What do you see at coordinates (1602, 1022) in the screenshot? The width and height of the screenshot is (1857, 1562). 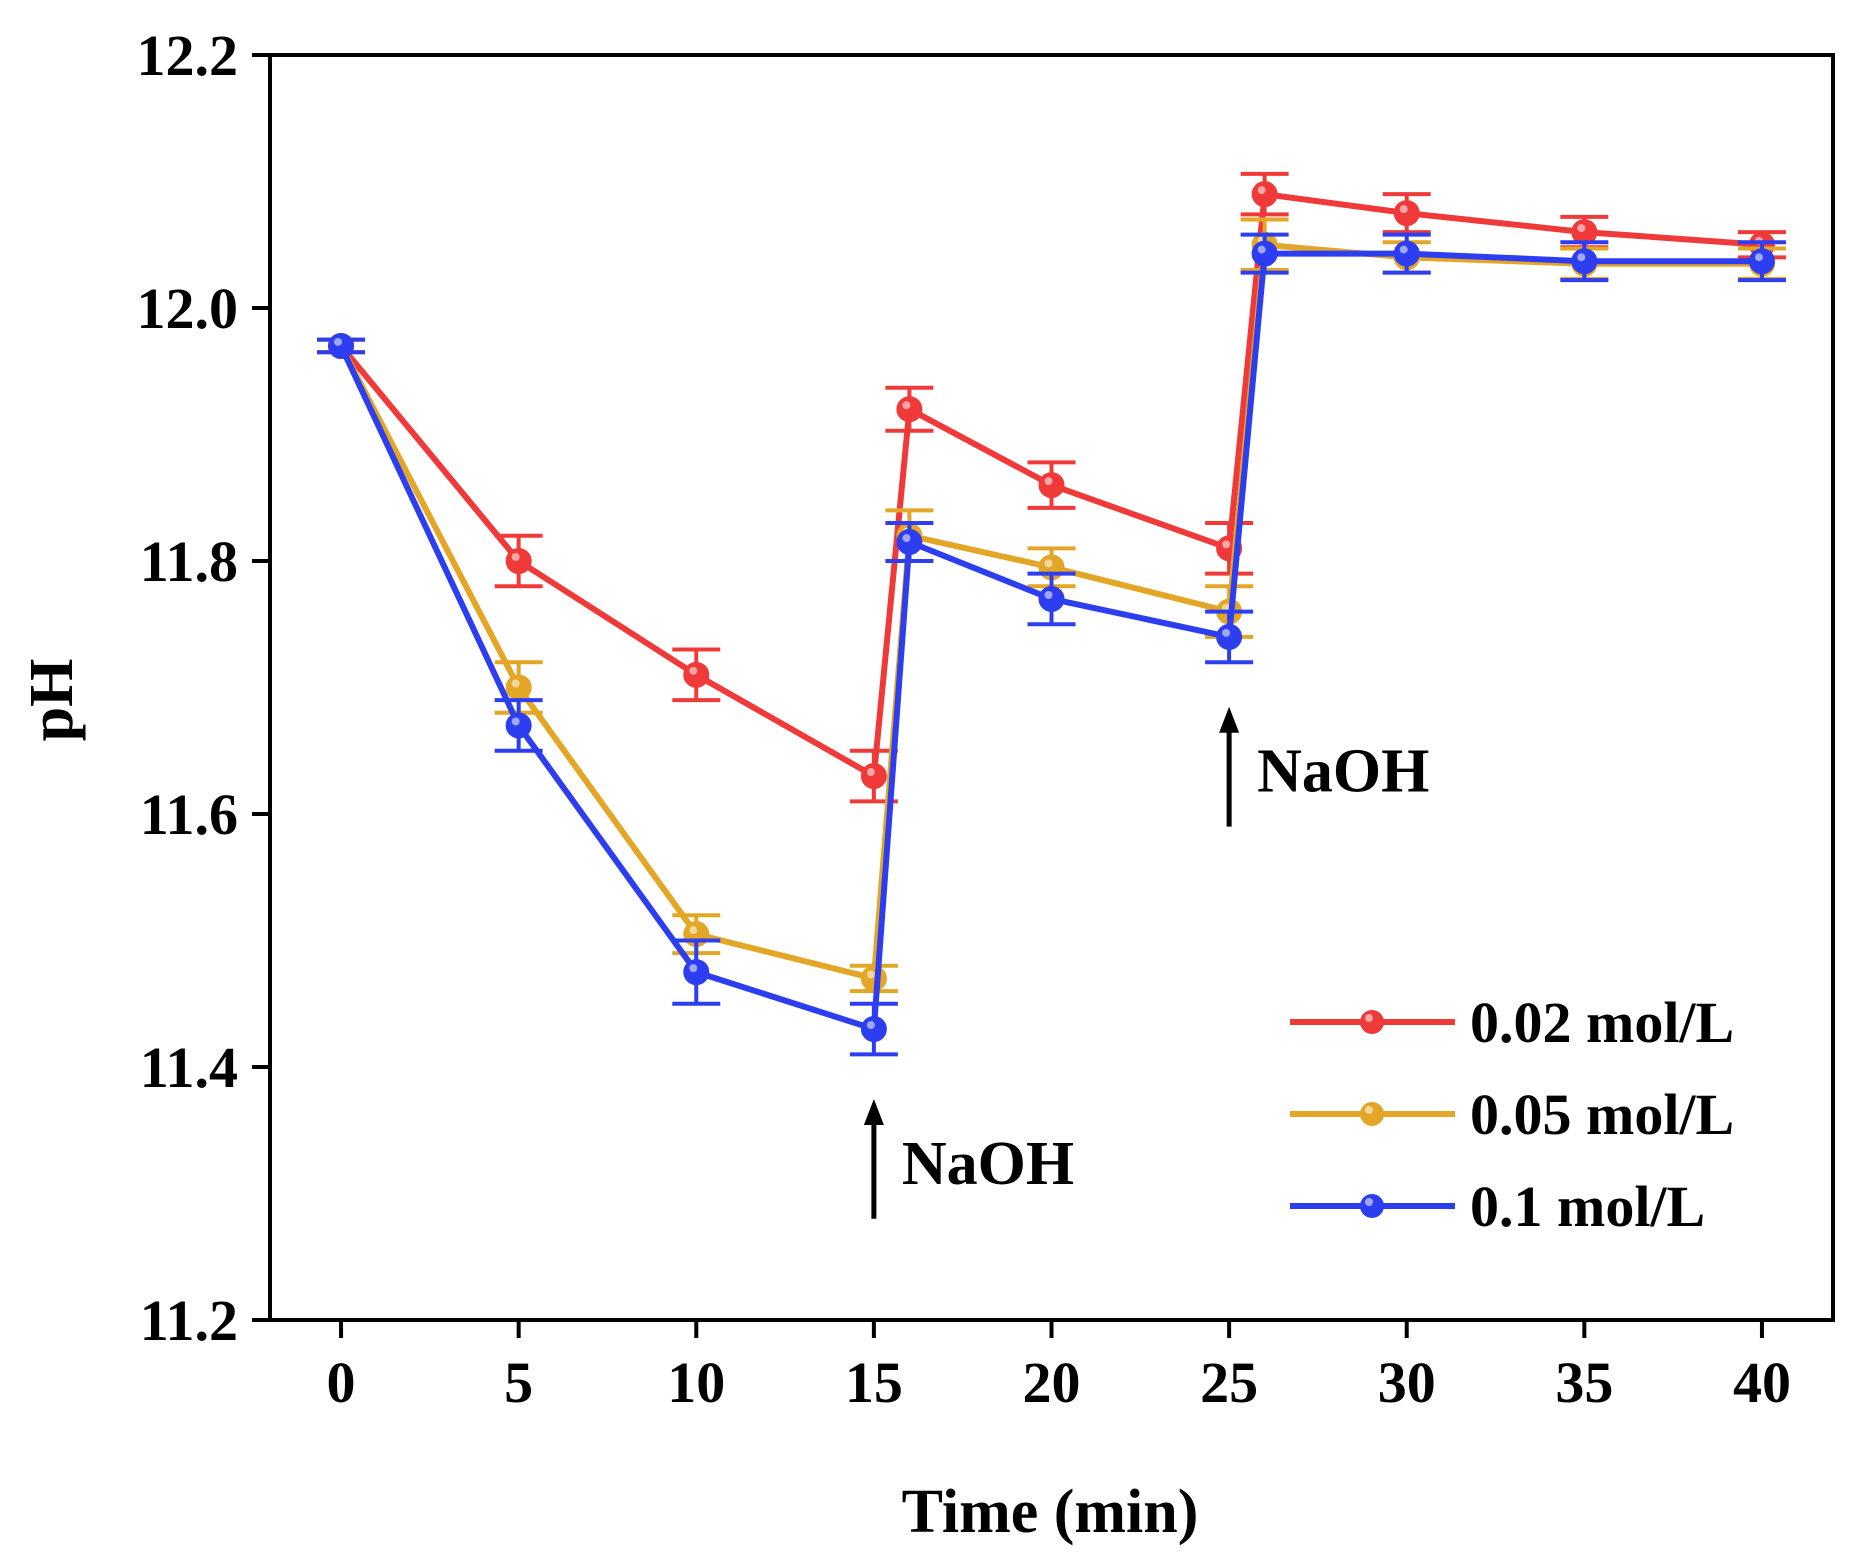 I see `legend-label: 0.02 mol/L` at bounding box center [1602, 1022].